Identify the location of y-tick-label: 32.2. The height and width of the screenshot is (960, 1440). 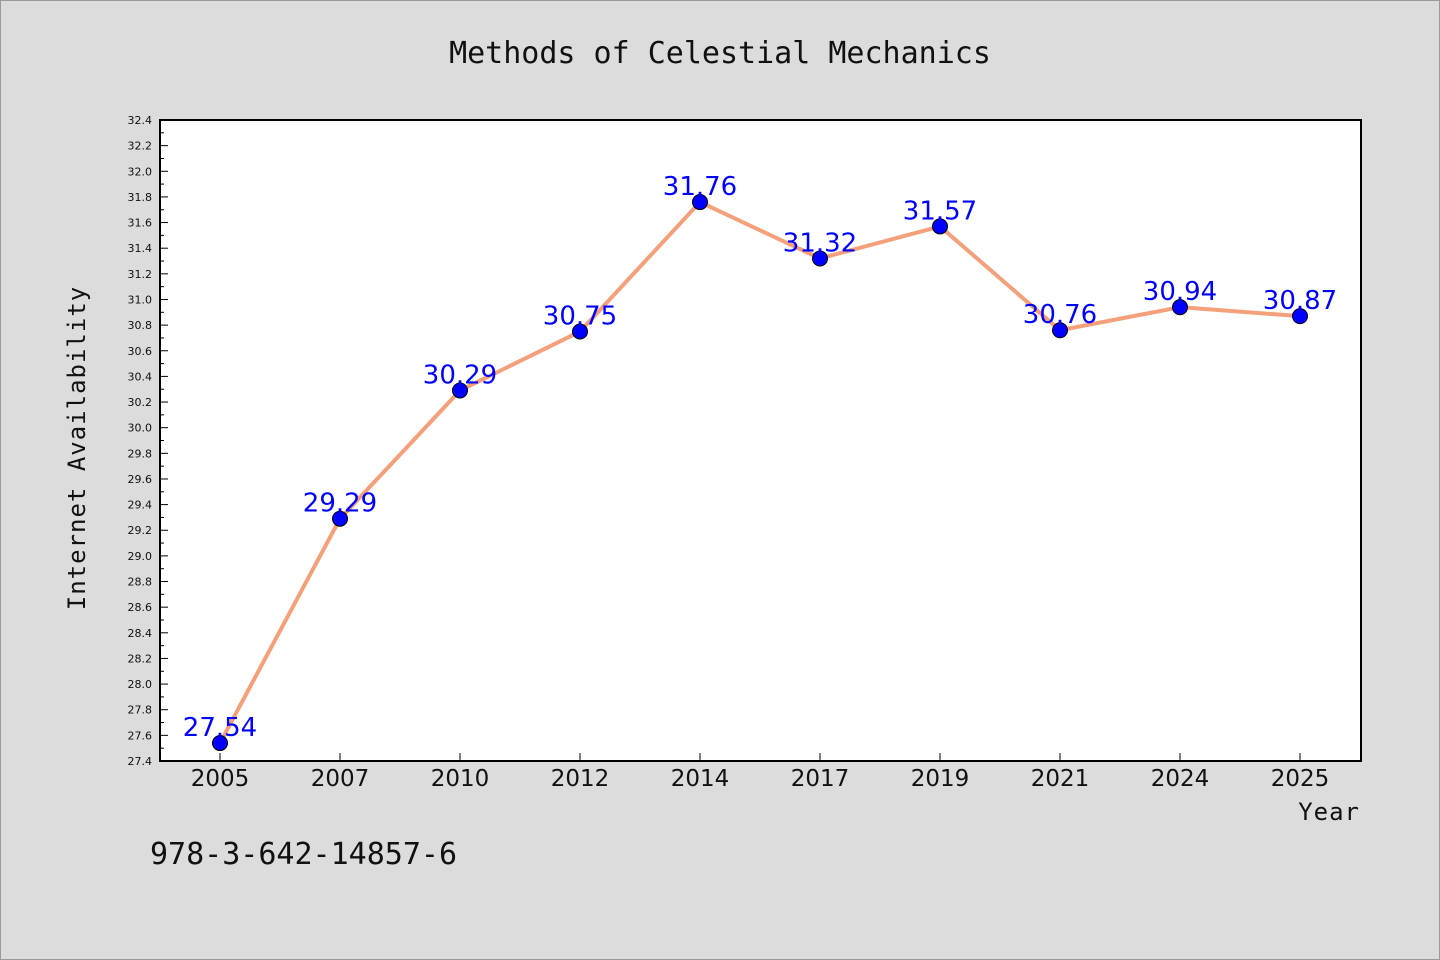
(140, 146).